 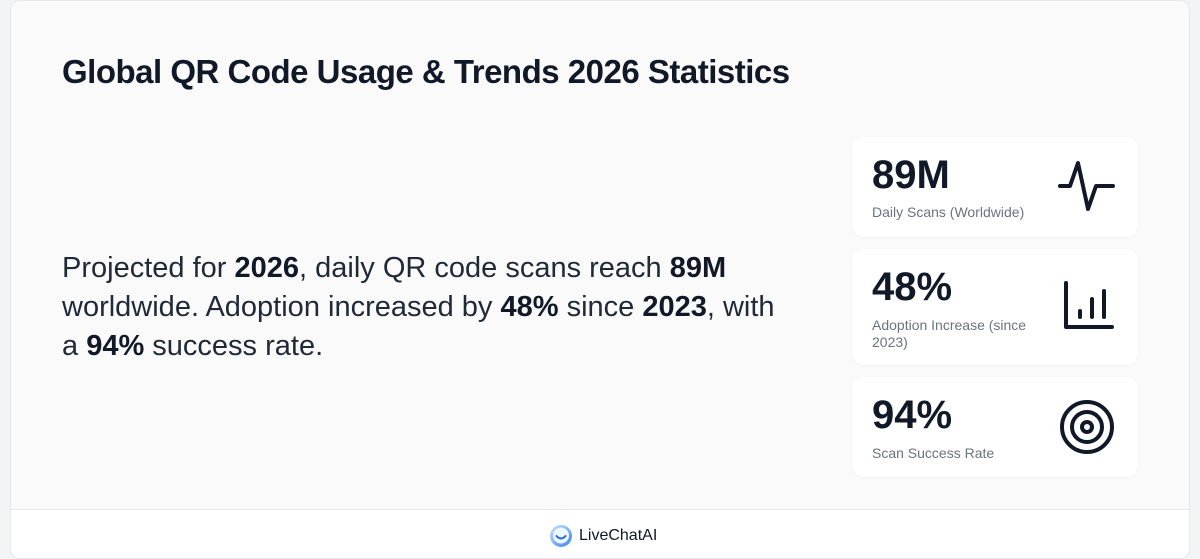 I want to click on stat-label: Scan Success Rate, so click(x=933, y=453).